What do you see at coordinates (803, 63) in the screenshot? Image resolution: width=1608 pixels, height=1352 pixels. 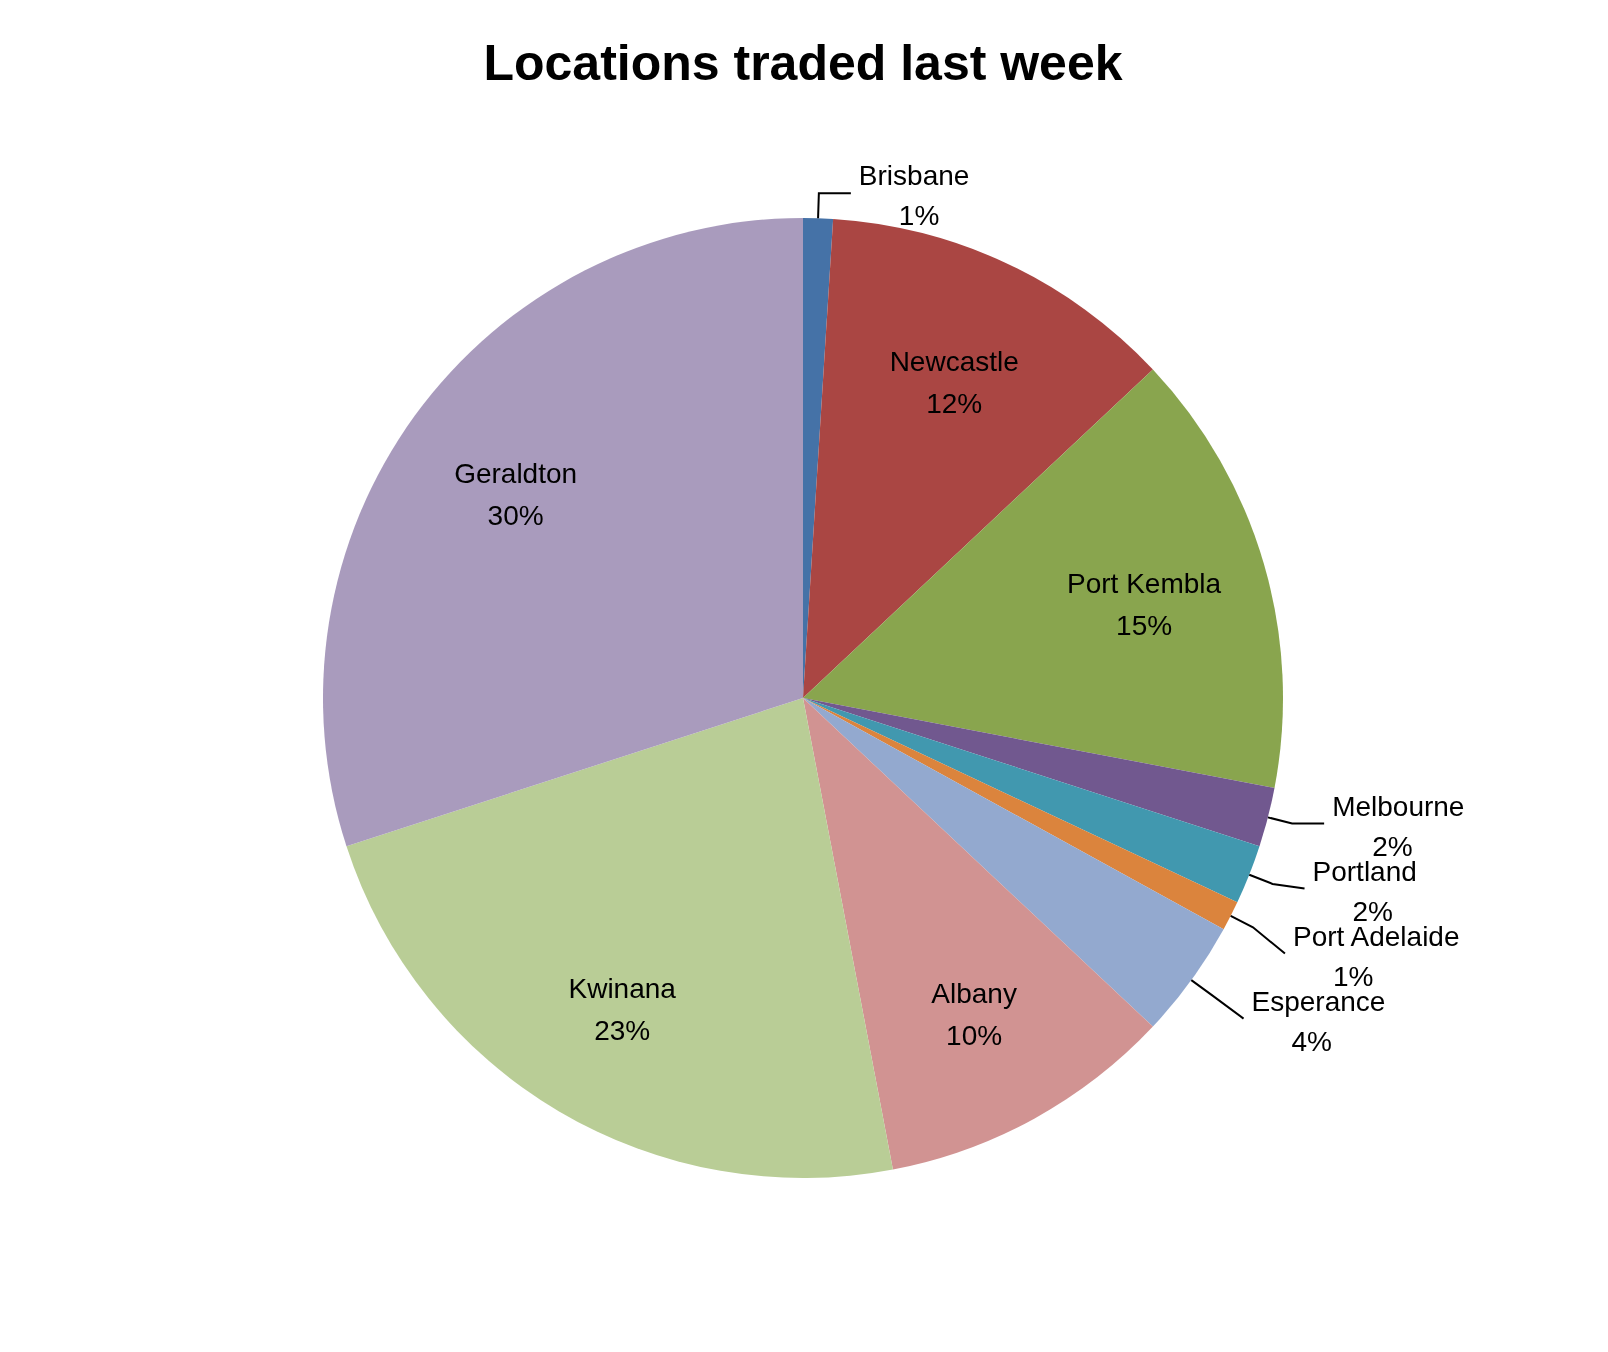 I see `chart-title: Locations traded last week` at bounding box center [803, 63].